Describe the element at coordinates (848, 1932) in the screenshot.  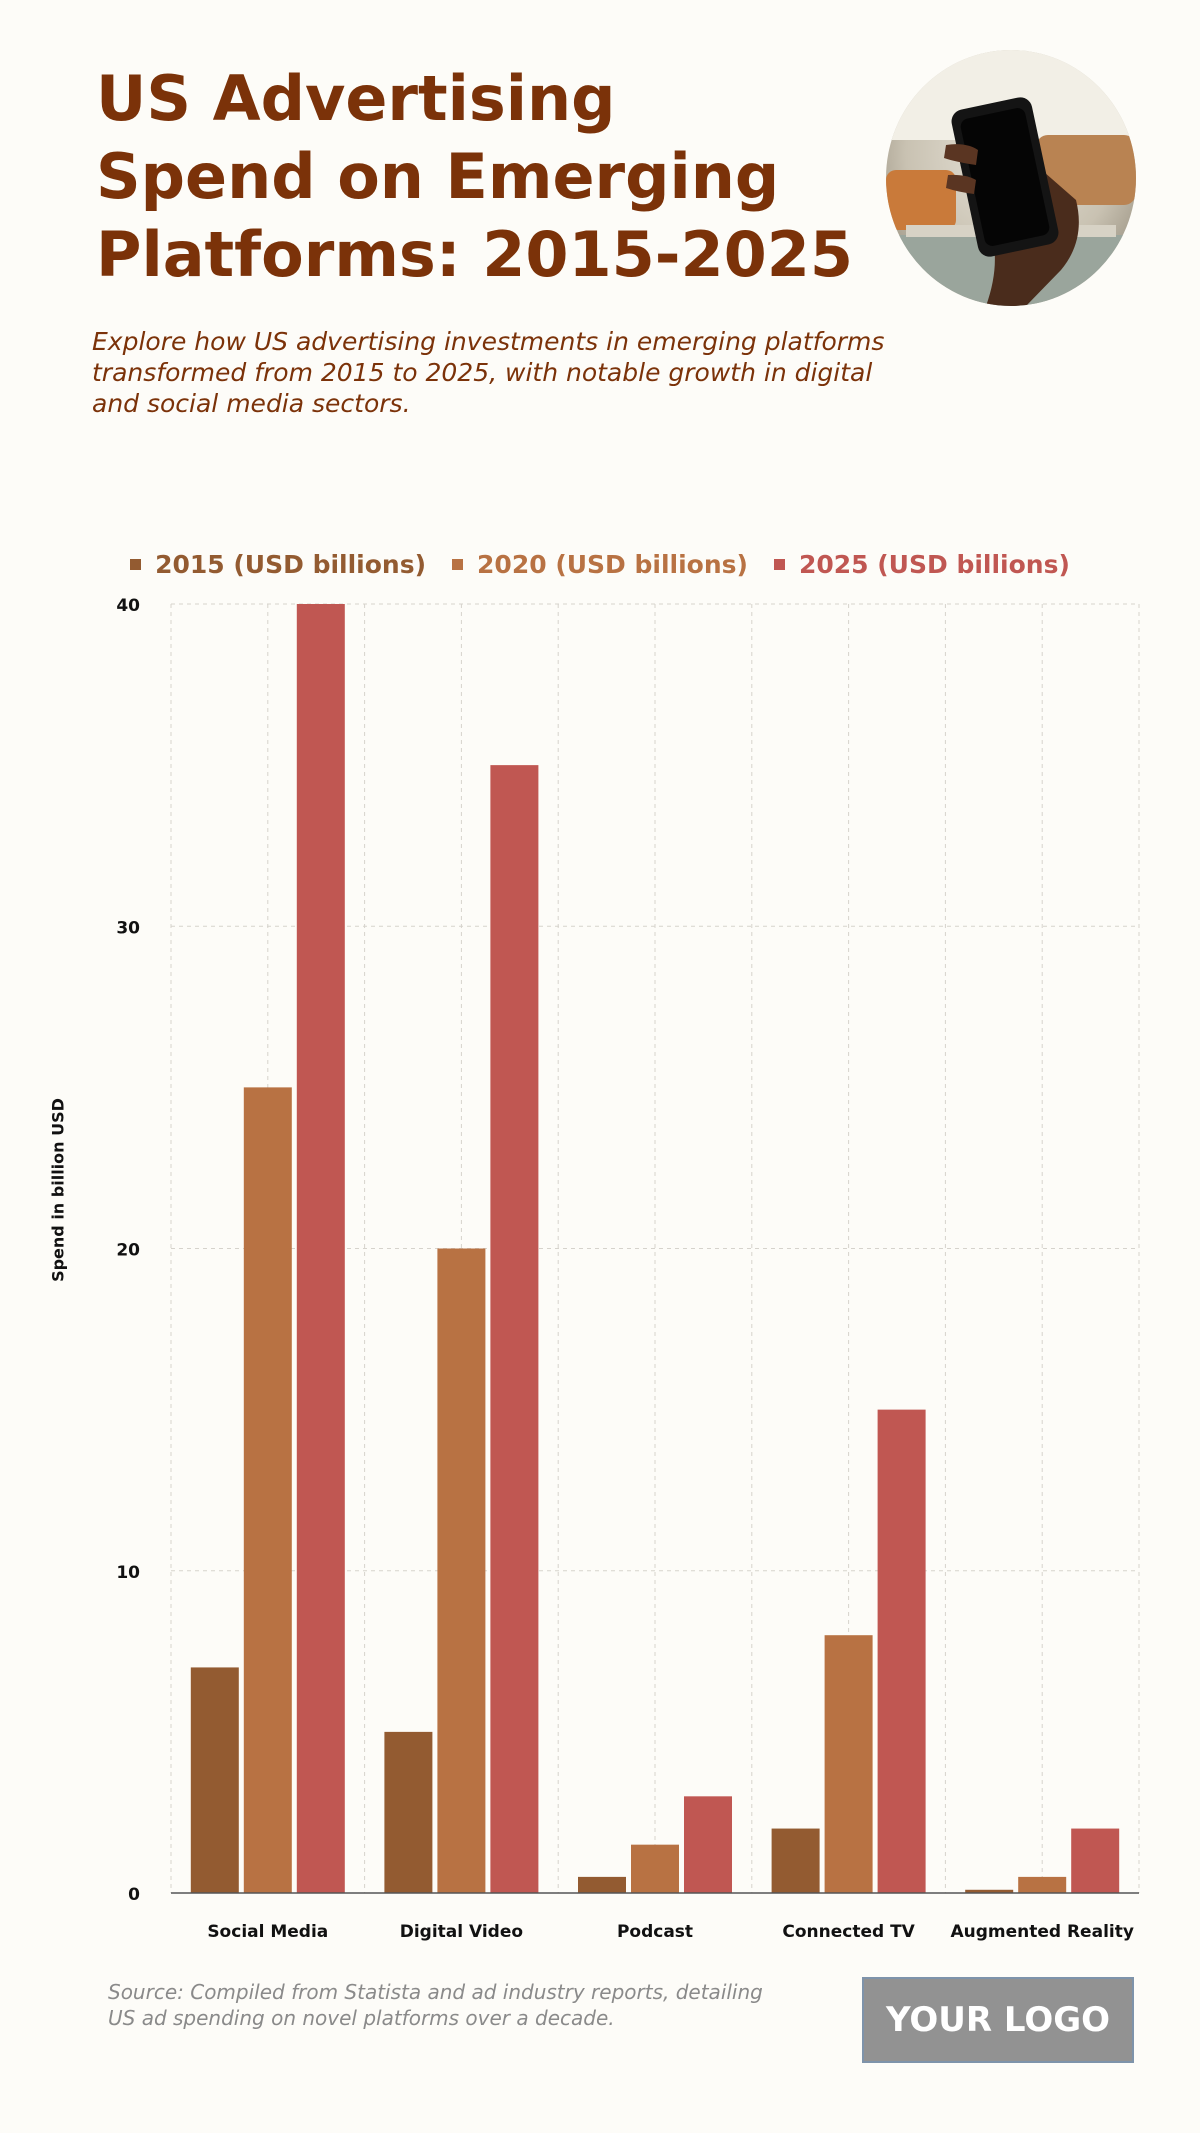
I see `x-tick-label: Connected TV` at that location.